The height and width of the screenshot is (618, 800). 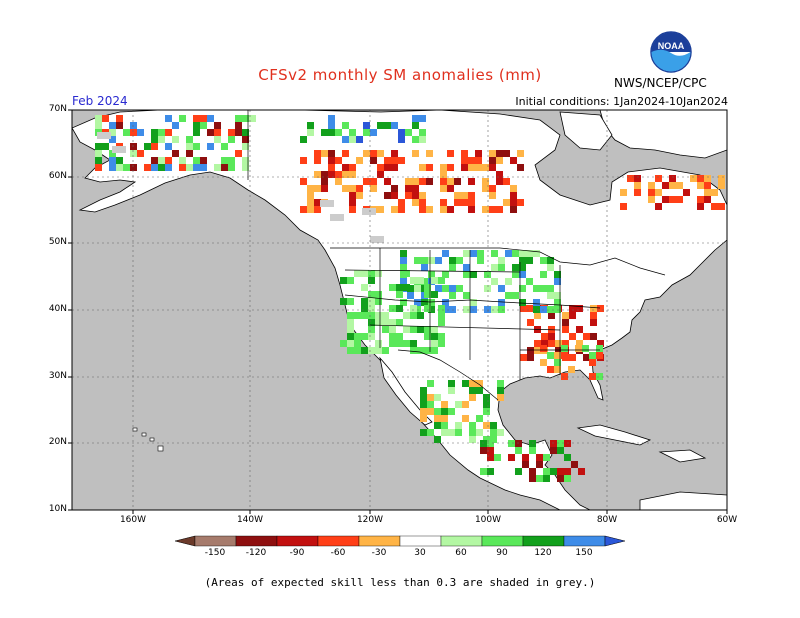 I want to click on hispaniola-land, so click(x=682, y=456).